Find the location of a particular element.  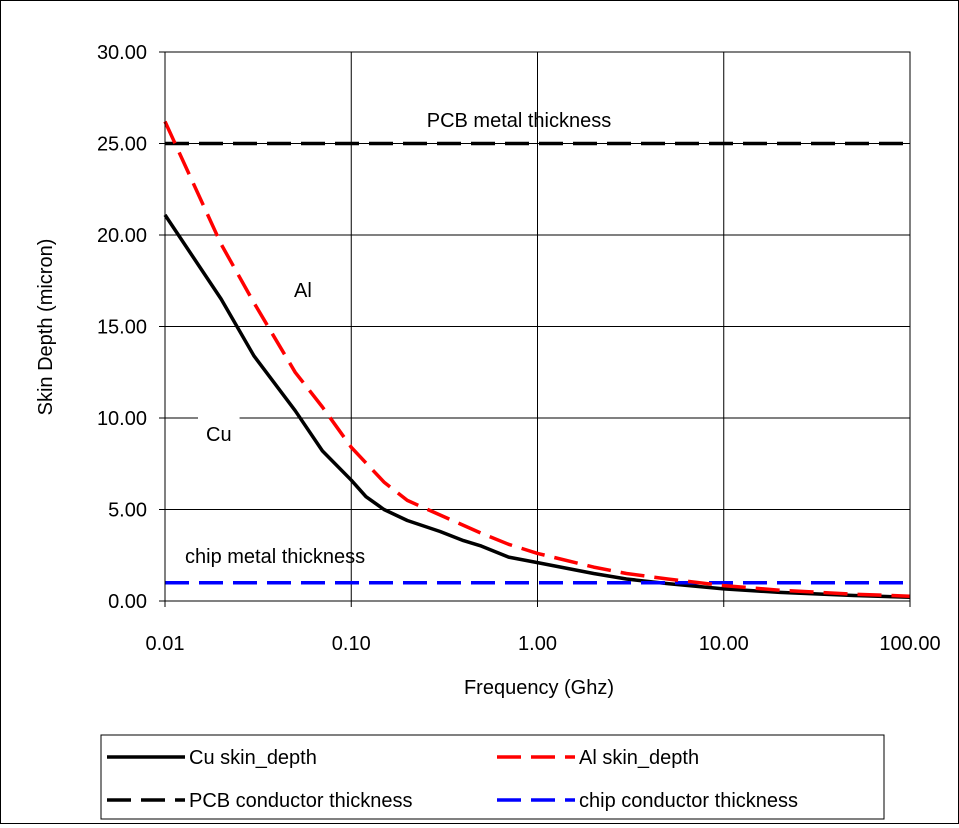

x-tick-label: 0.01 is located at coordinates (165, 644).